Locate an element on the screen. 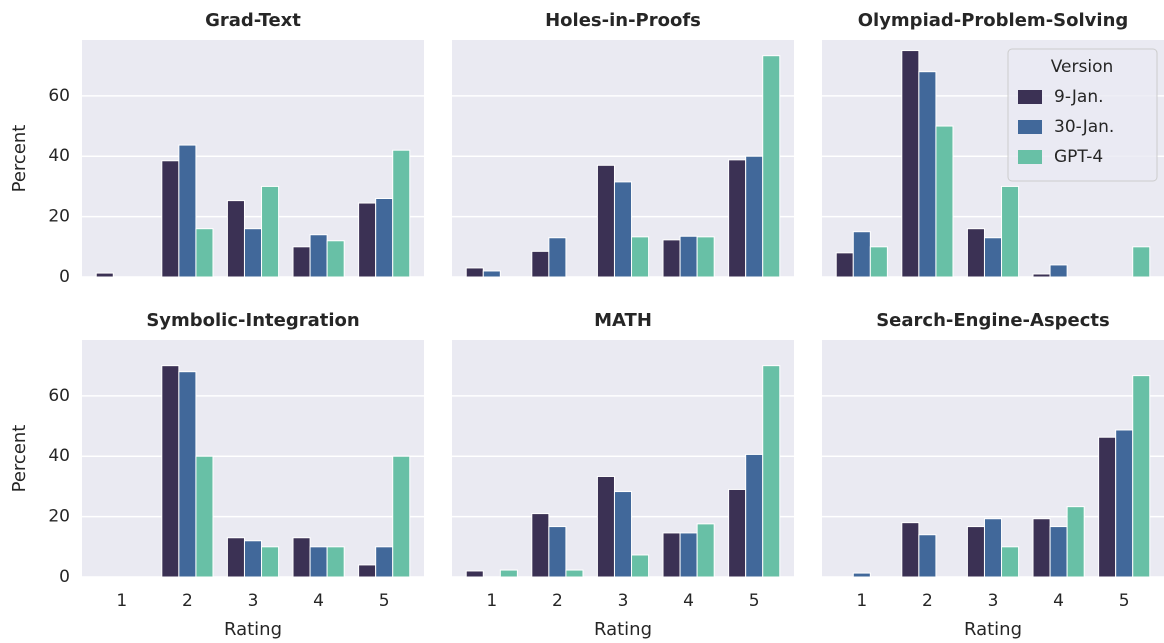  panel-title: Search-Engine-Aspects is located at coordinates (993, 320).